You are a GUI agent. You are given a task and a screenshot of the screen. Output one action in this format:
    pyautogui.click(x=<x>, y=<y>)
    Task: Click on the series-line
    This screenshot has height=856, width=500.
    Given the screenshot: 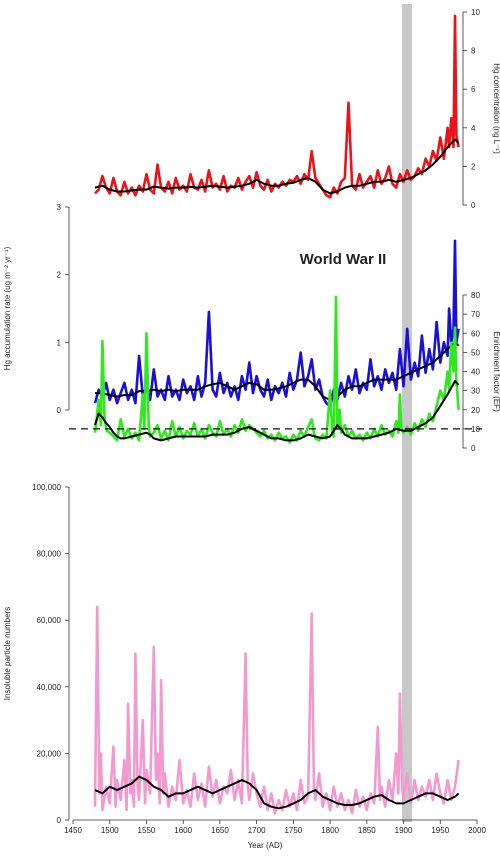 What is the action you would take?
    pyautogui.click(x=276, y=323)
    